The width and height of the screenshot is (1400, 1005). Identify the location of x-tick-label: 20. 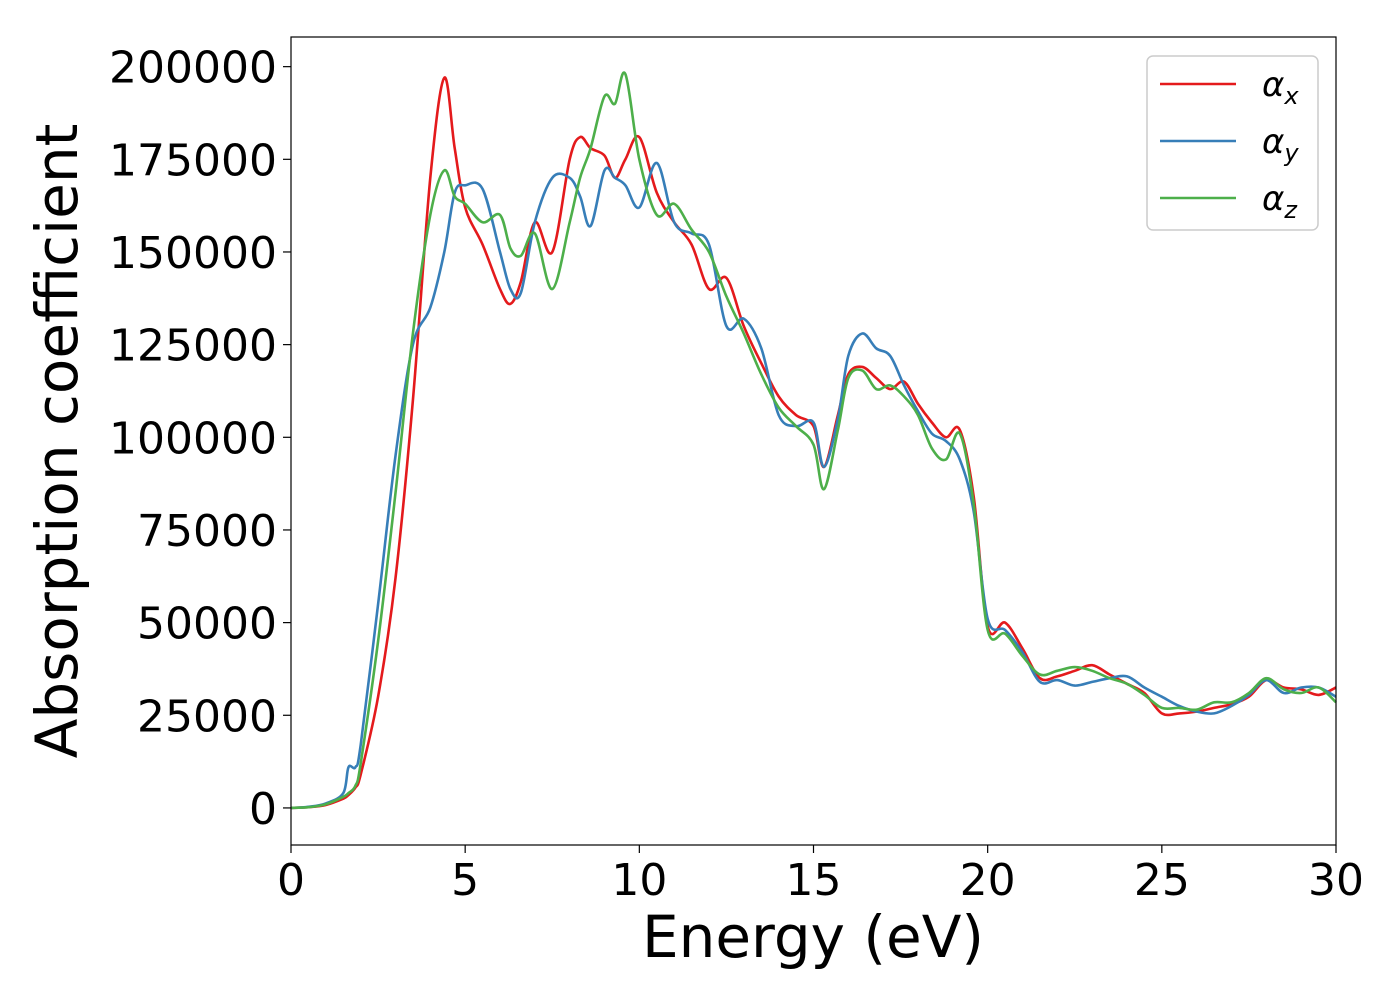
(988, 880).